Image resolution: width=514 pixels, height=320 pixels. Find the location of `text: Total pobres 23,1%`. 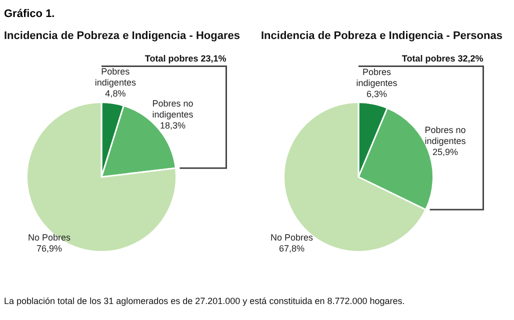

text: Total pobres 23,1% is located at coordinates (185, 58).